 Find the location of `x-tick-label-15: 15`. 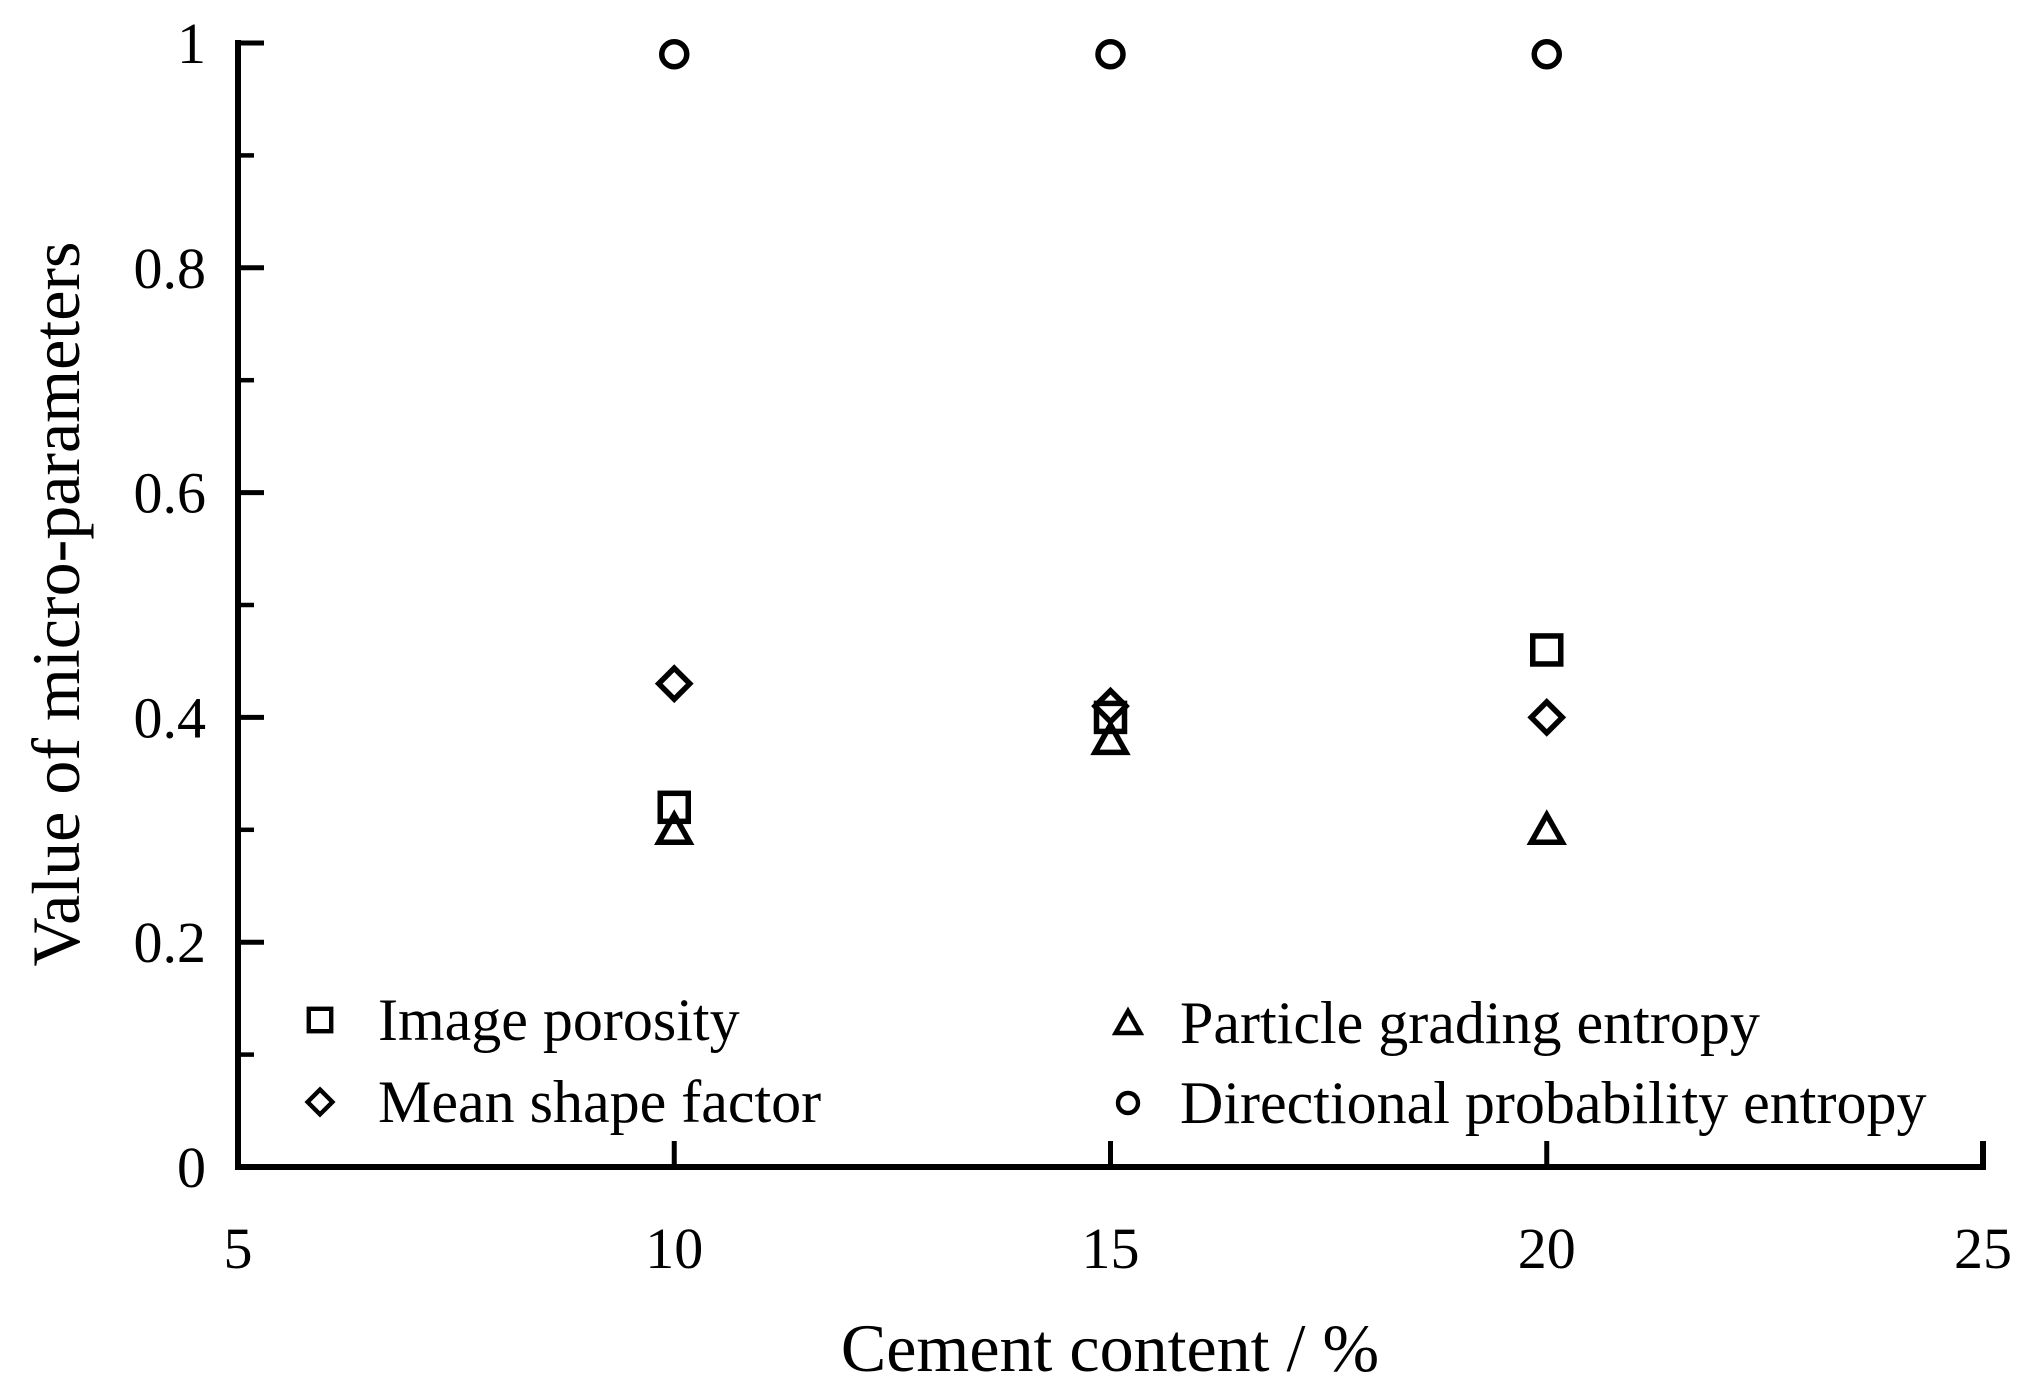

x-tick-label-15: 15 is located at coordinates (1111, 1248).